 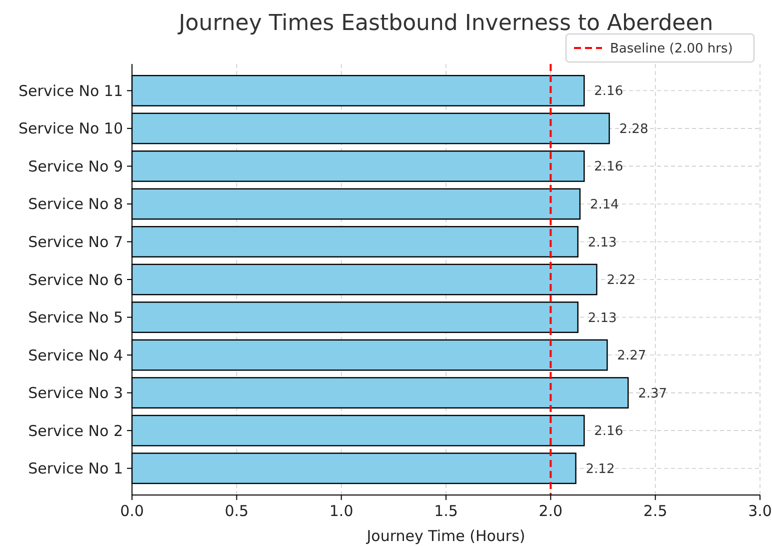 What do you see at coordinates (75, 469) in the screenshot?
I see `y-tick-label: Service No 1` at bounding box center [75, 469].